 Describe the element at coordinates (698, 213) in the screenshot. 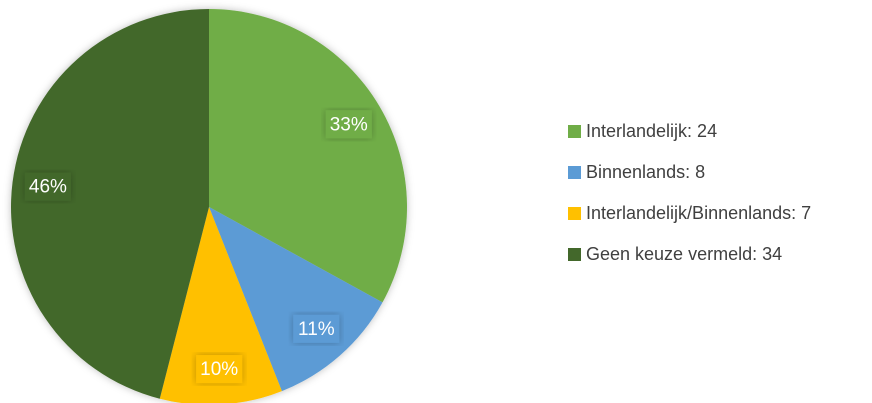

I see `legend-label: Interlandelijk/Binnenlands: 7` at that location.